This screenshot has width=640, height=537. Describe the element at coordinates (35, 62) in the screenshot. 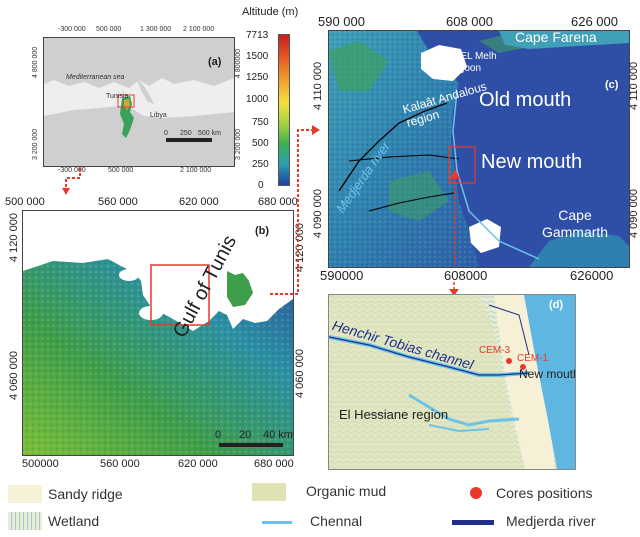

I see `panel-a-left-tick-1: 4 800 000` at that location.